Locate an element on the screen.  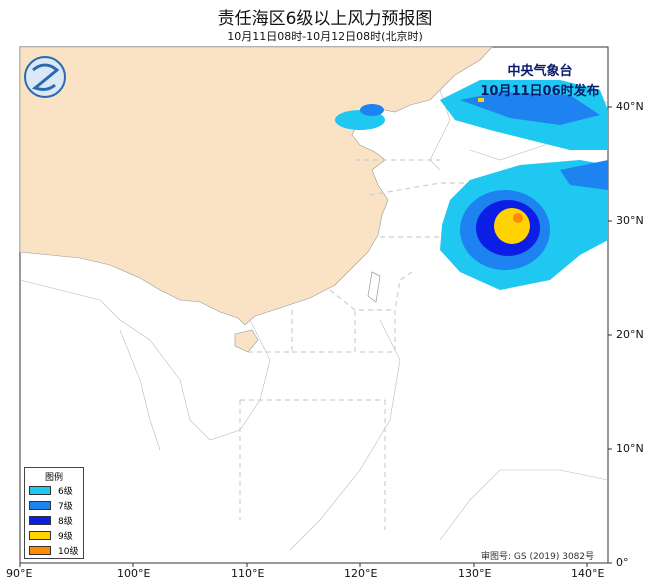
legend-label: 8级 is located at coordinates (65, 522).